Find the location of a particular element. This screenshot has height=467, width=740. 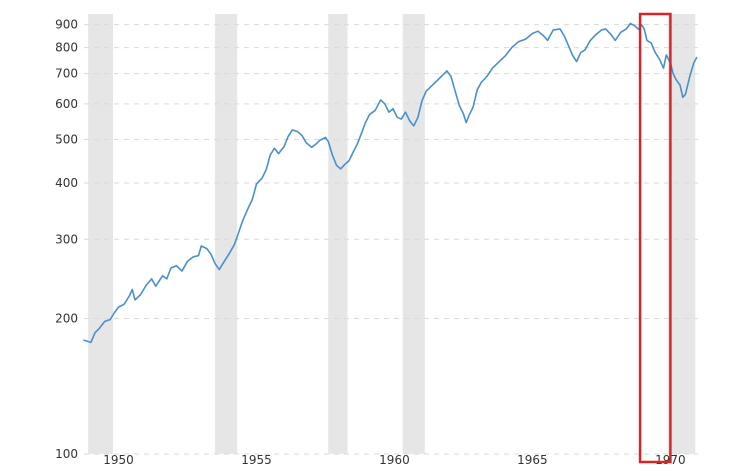

y-tick-label: 100 is located at coordinates (66, 454).